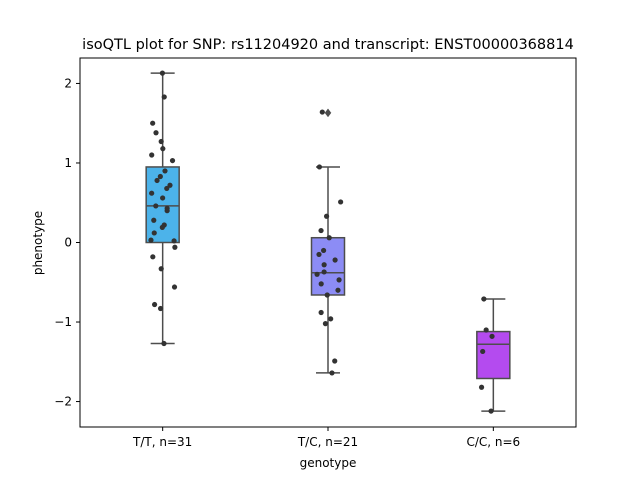 The height and width of the screenshot is (480, 640). I want to click on y-tick-label: −2, so click(63, 402).